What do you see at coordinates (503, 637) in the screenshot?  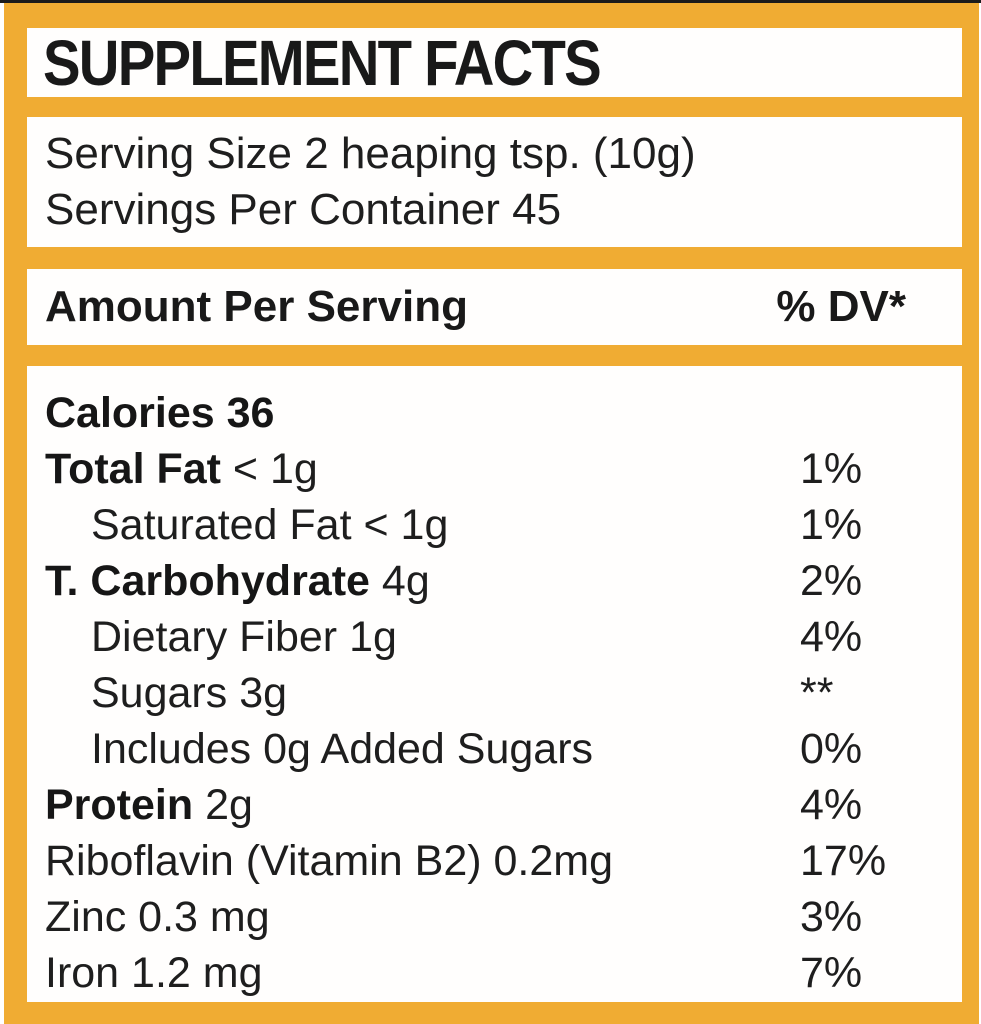 I see `nutrient-row-dietary-fiber: Dietary Fiber 1g 4%` at bounding box center [503, 637].